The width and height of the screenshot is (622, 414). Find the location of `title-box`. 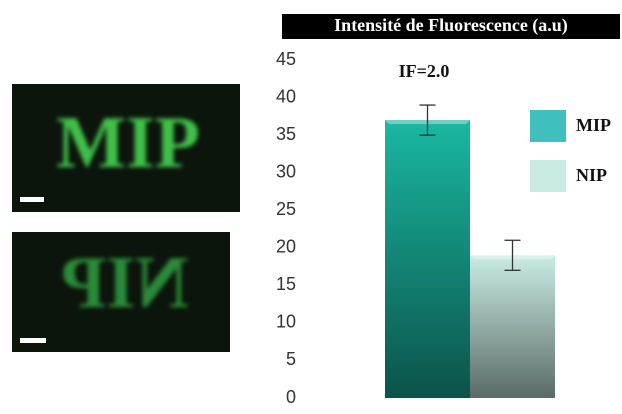

title-box is located at coordinates (451, 26).